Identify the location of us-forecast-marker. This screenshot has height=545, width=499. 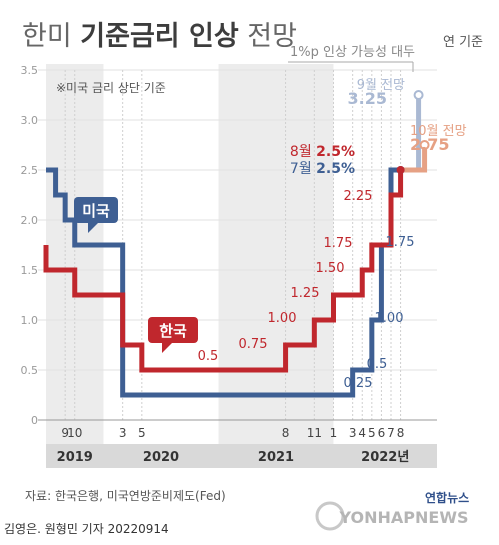
(418, 95).